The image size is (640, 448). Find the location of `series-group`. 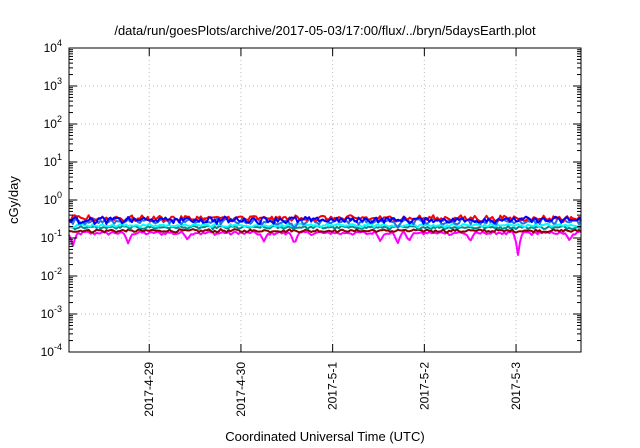

series-group is located at coordinates (325, 235).